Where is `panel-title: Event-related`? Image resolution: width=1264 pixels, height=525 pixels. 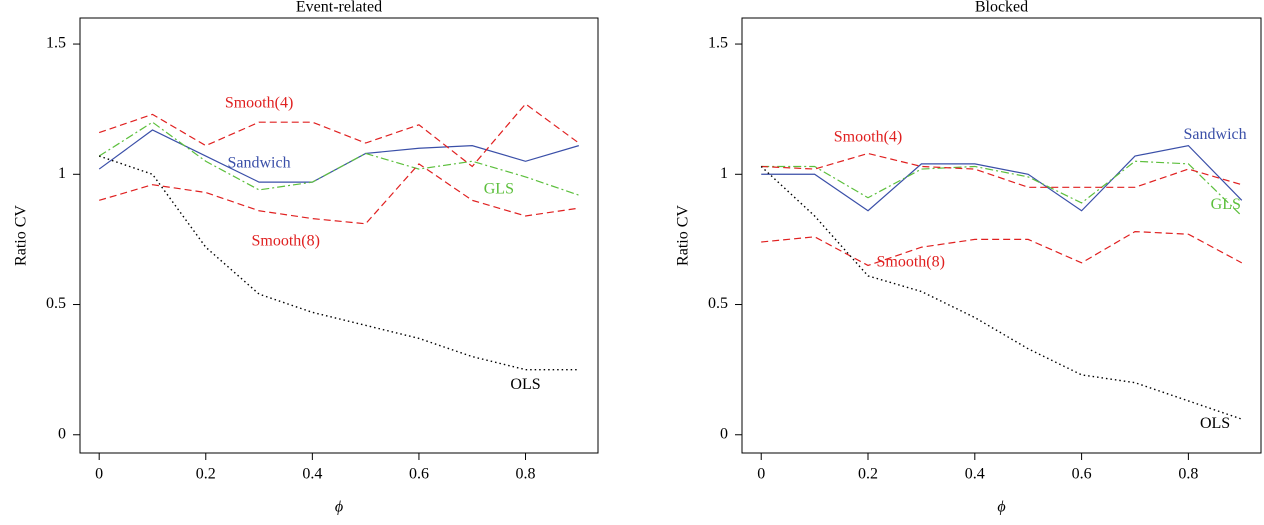
panel-title: Event-related is located at coordinates (339, 8).